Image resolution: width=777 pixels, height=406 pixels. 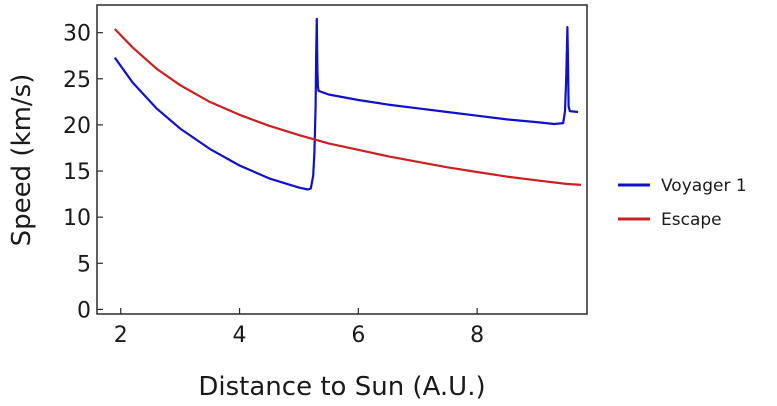 What do you see at coordinates (341, 387) in the screenshot?
I see `x-axis-title: Distance to Sun (A.U.)` at bounding box center [341, 387].